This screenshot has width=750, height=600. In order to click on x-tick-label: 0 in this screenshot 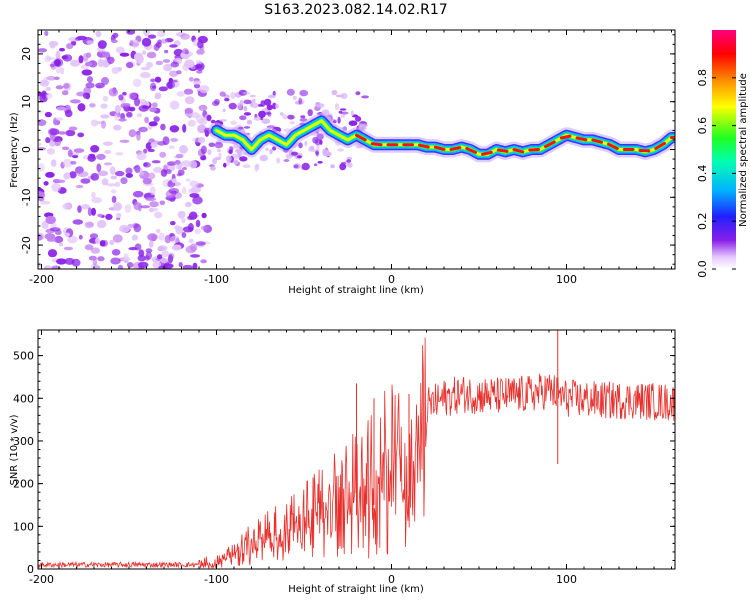, I will do `click(391, 279)`.